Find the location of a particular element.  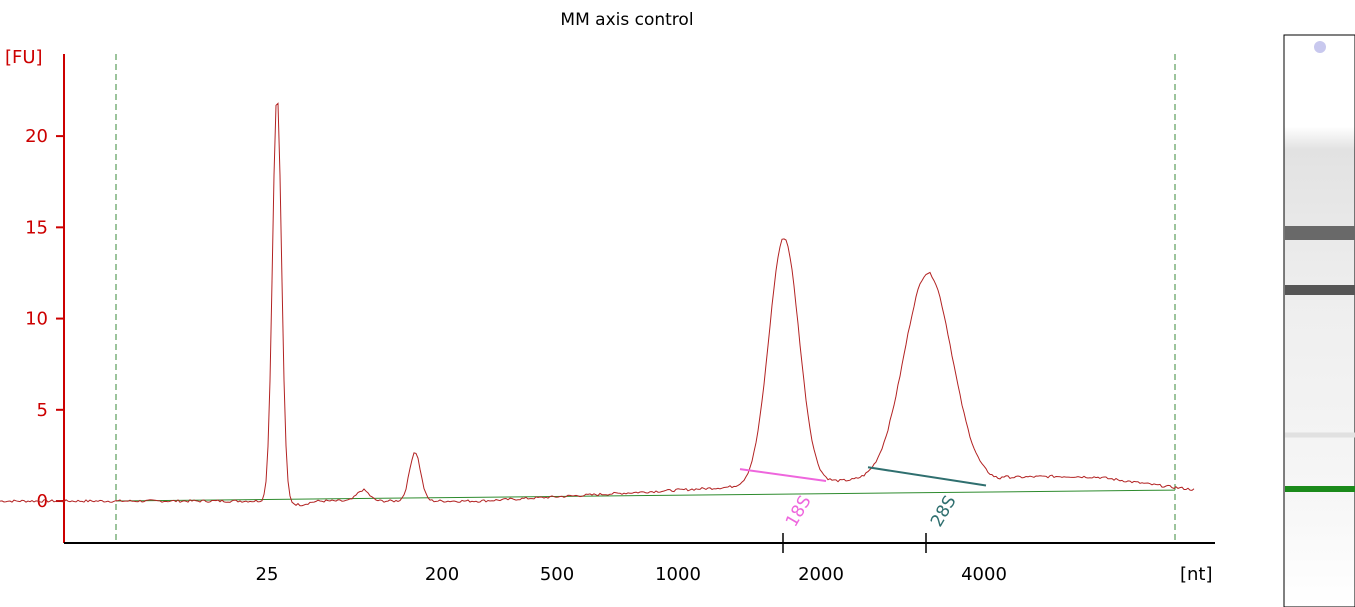

gel-band-marker is located at coordinates (1320, 489).